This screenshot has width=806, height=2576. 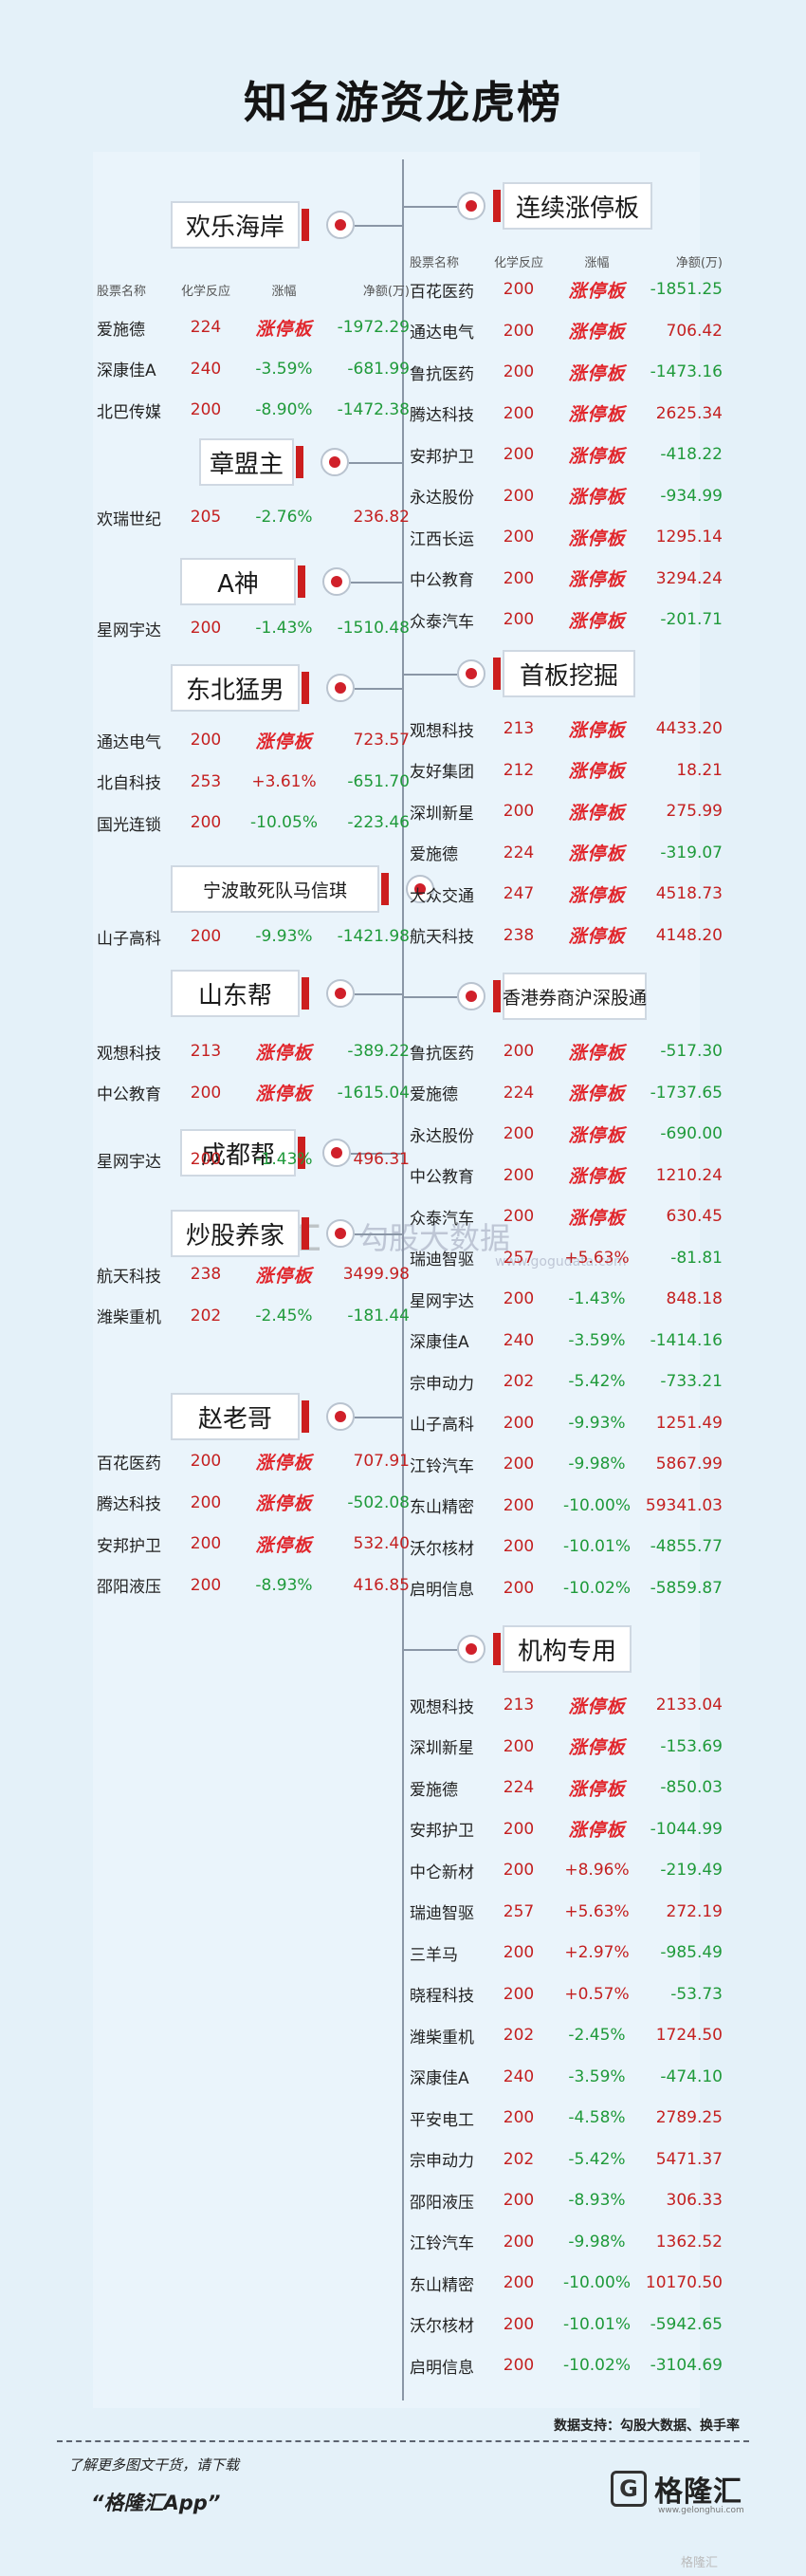 I want to click on reaction-count: 224, so click(x=519, y=852).